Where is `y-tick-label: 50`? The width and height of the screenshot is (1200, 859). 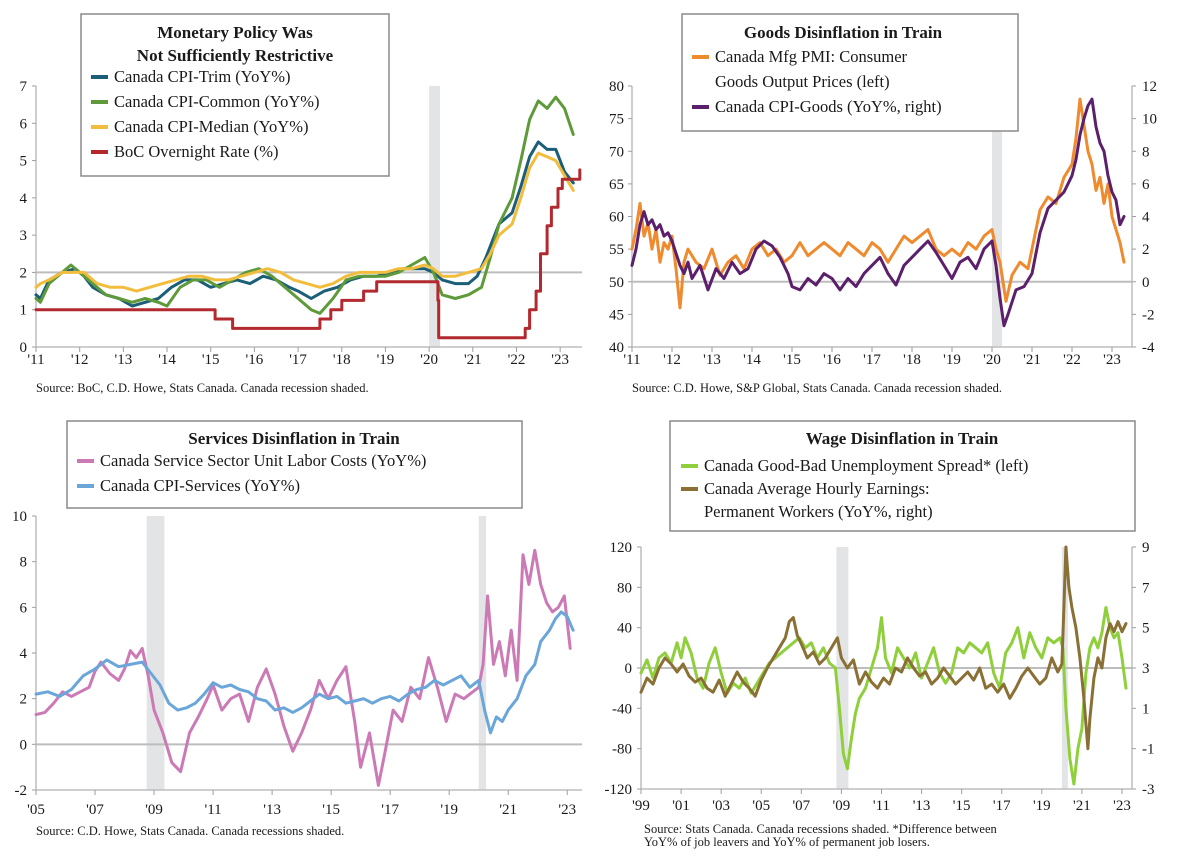 y-tick-label: 50 is located at coordinates (616, 283).